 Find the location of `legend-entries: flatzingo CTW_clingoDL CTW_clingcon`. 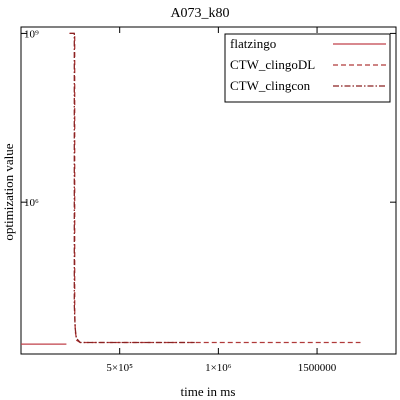

legend-entries: flatzingo CTW_clingoDL CTW_clingcon is located at coordinates (308, 64).